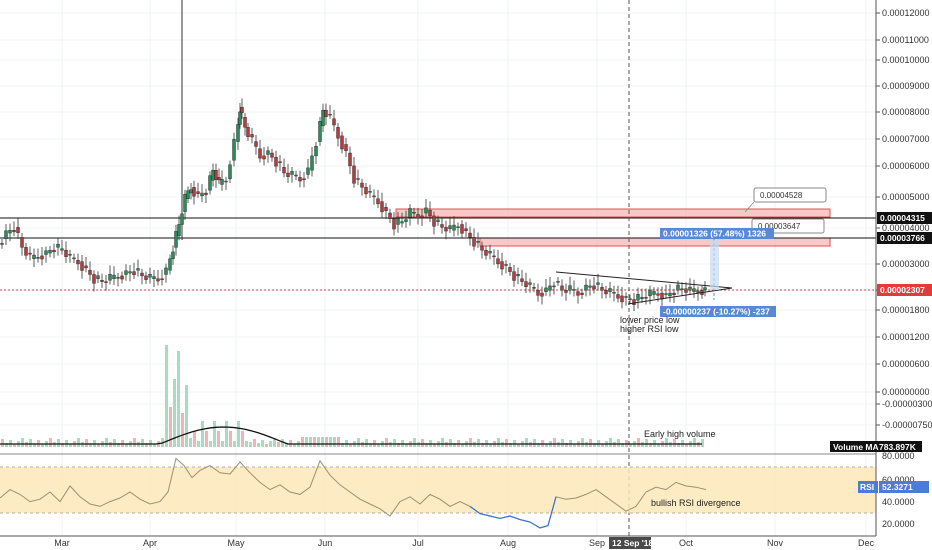 This screenshot has width=932, height=550. I want to click on rsi-line-highlight, so click(513, 512).